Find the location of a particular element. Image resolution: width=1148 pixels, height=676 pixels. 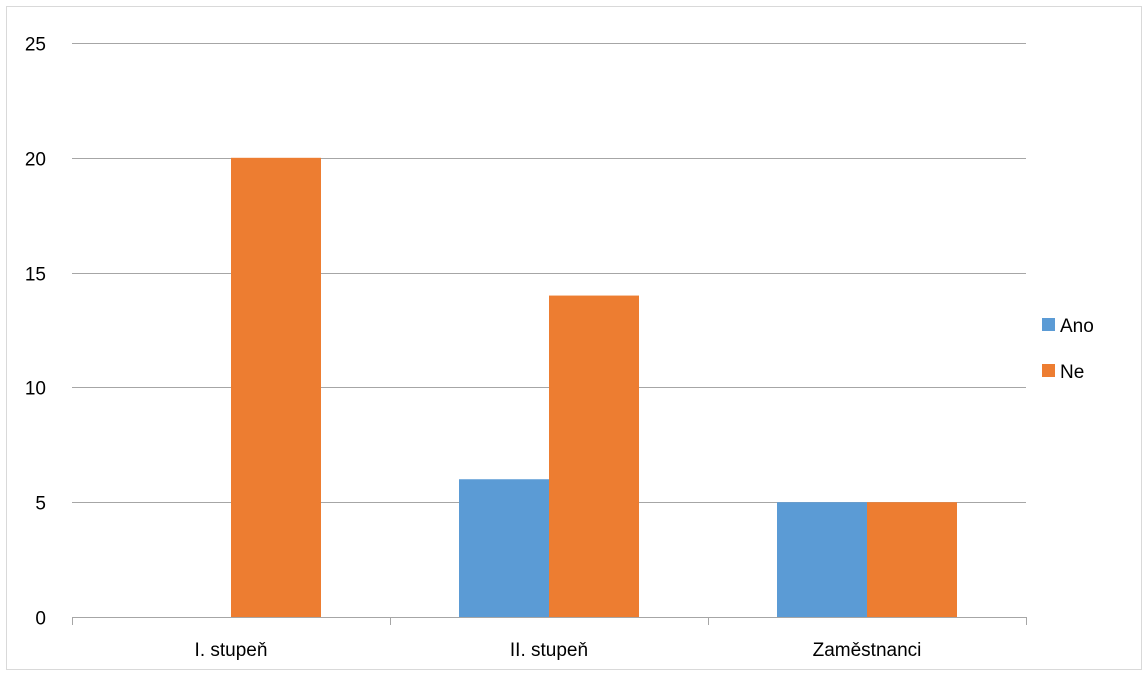

y-tick-label: 25 is located at coordinates (35, 45).